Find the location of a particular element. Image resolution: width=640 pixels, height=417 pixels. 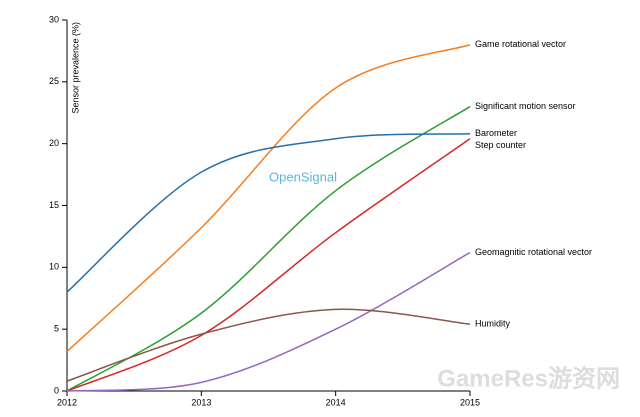

x-tick-label: 2015 is located at coordinates (470, 402).